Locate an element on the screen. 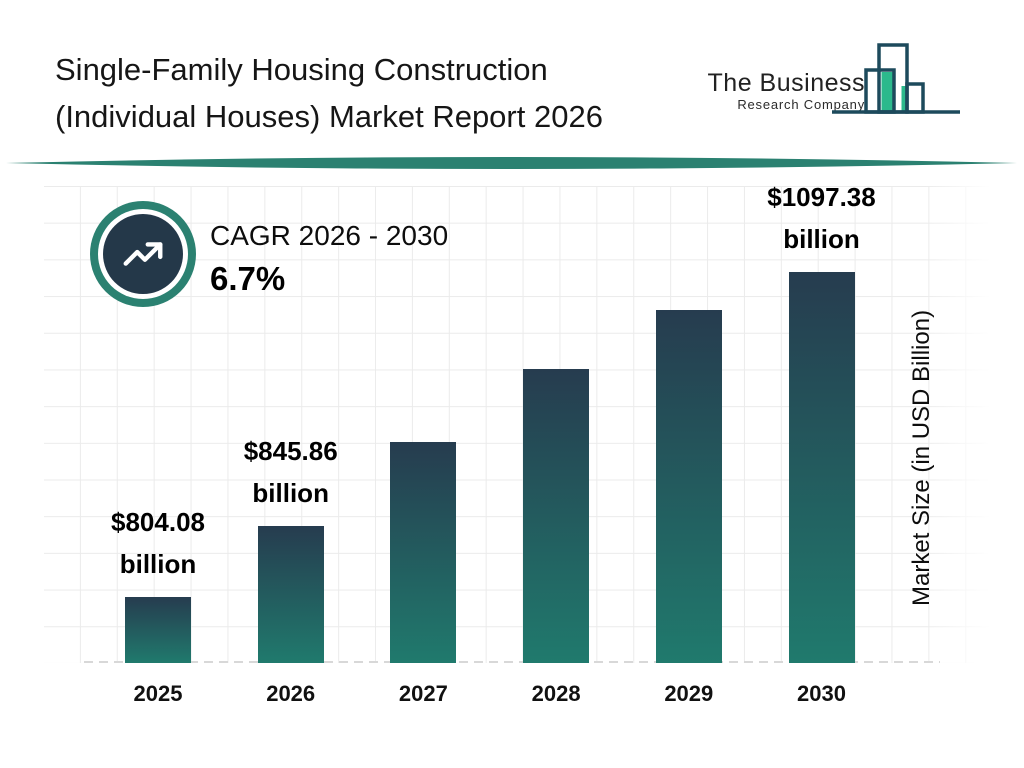 This screenshot has width=1024, height=768. trending-up-icon is located at coordinates (143, 254).